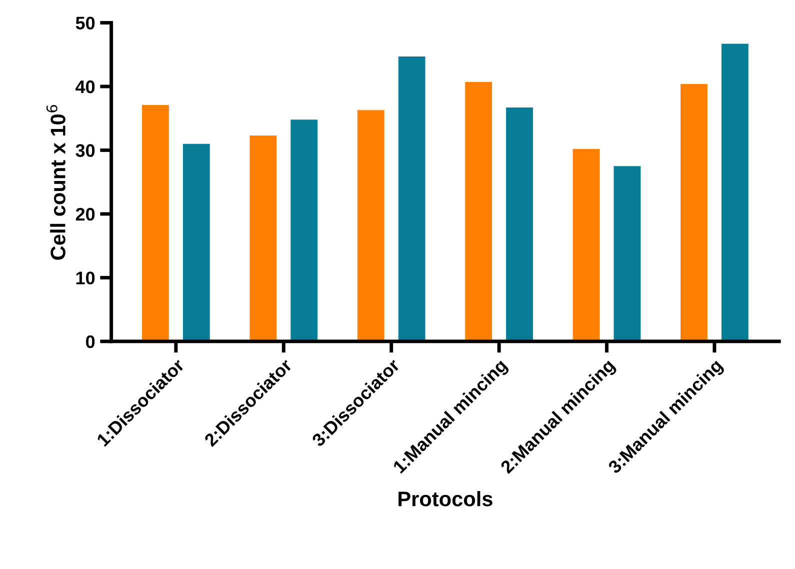  I want to click on y-tick-label: 0, so click(90, 341).